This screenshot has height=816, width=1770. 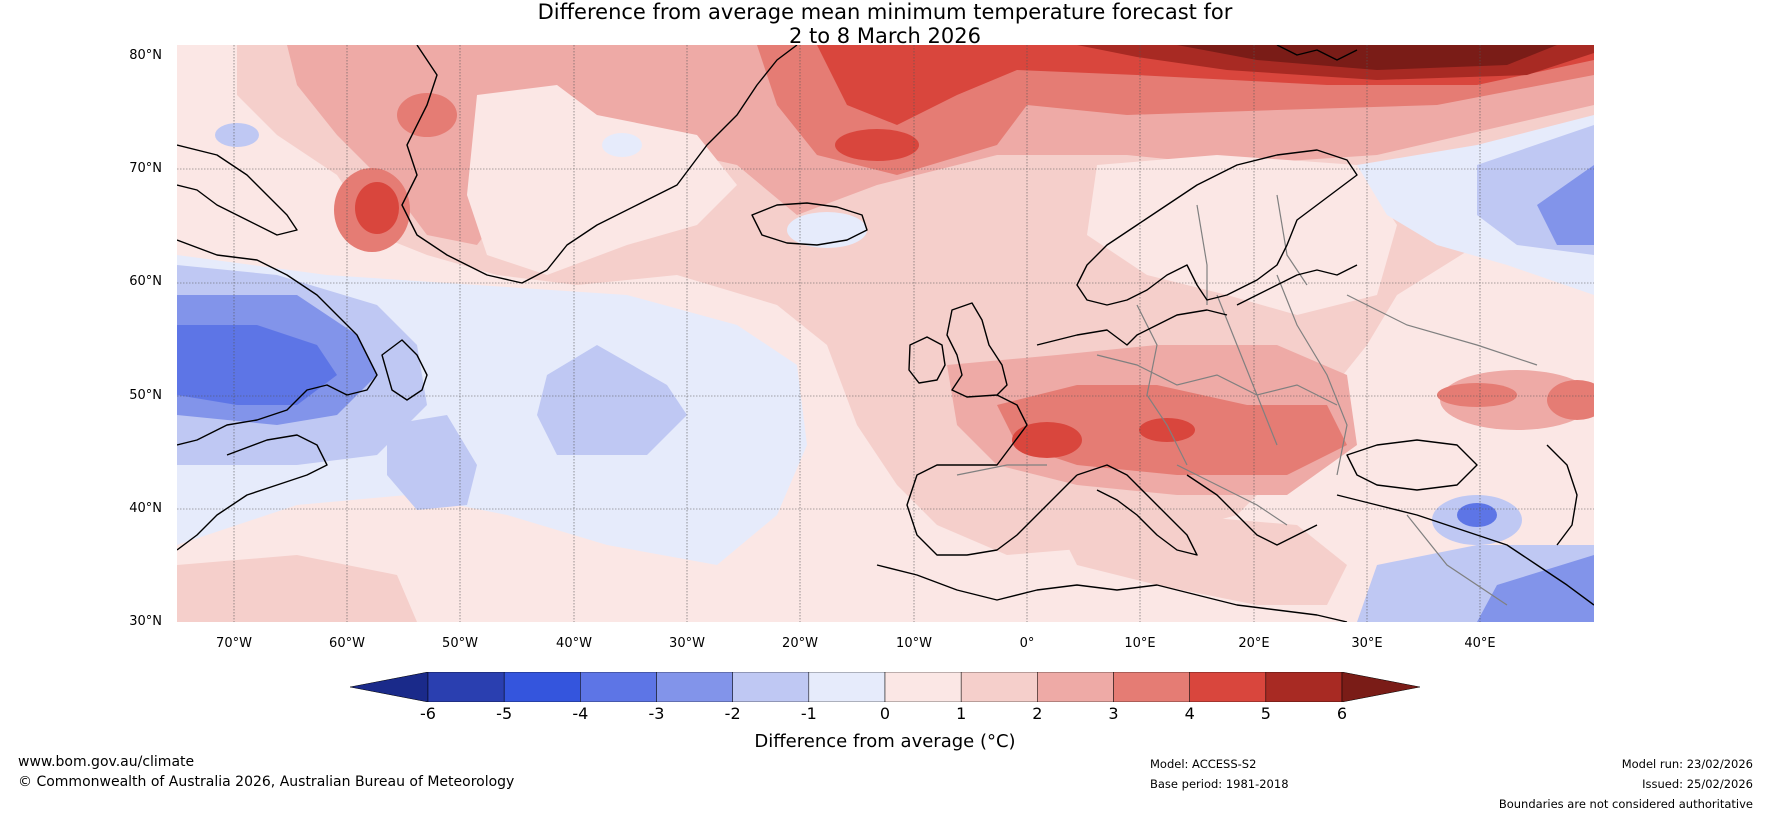 I want to click on border-poland, so click(x=1247, y=370).